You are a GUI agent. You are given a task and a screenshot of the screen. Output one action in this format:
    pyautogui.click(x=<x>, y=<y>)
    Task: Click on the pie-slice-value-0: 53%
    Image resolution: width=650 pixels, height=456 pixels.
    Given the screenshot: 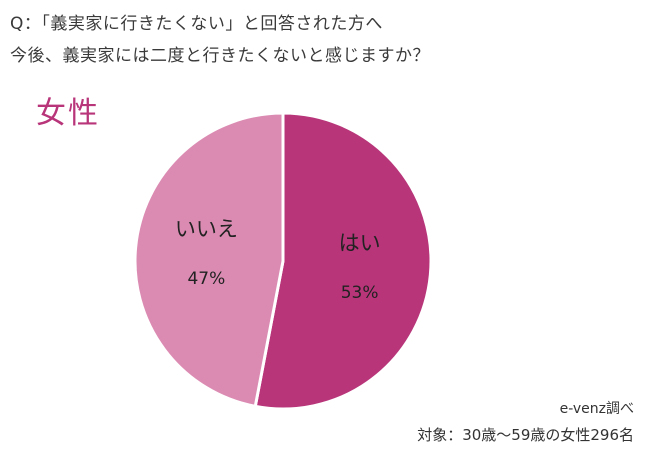 What is the action you would take?
    pyautogui.click(x=360, y=293)
    